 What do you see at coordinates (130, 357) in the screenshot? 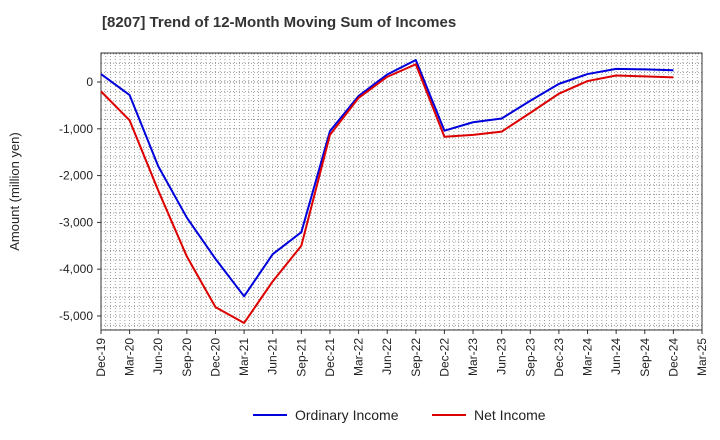
I see `x-tick-label: Mar-20` at bounding box center [130, 357].